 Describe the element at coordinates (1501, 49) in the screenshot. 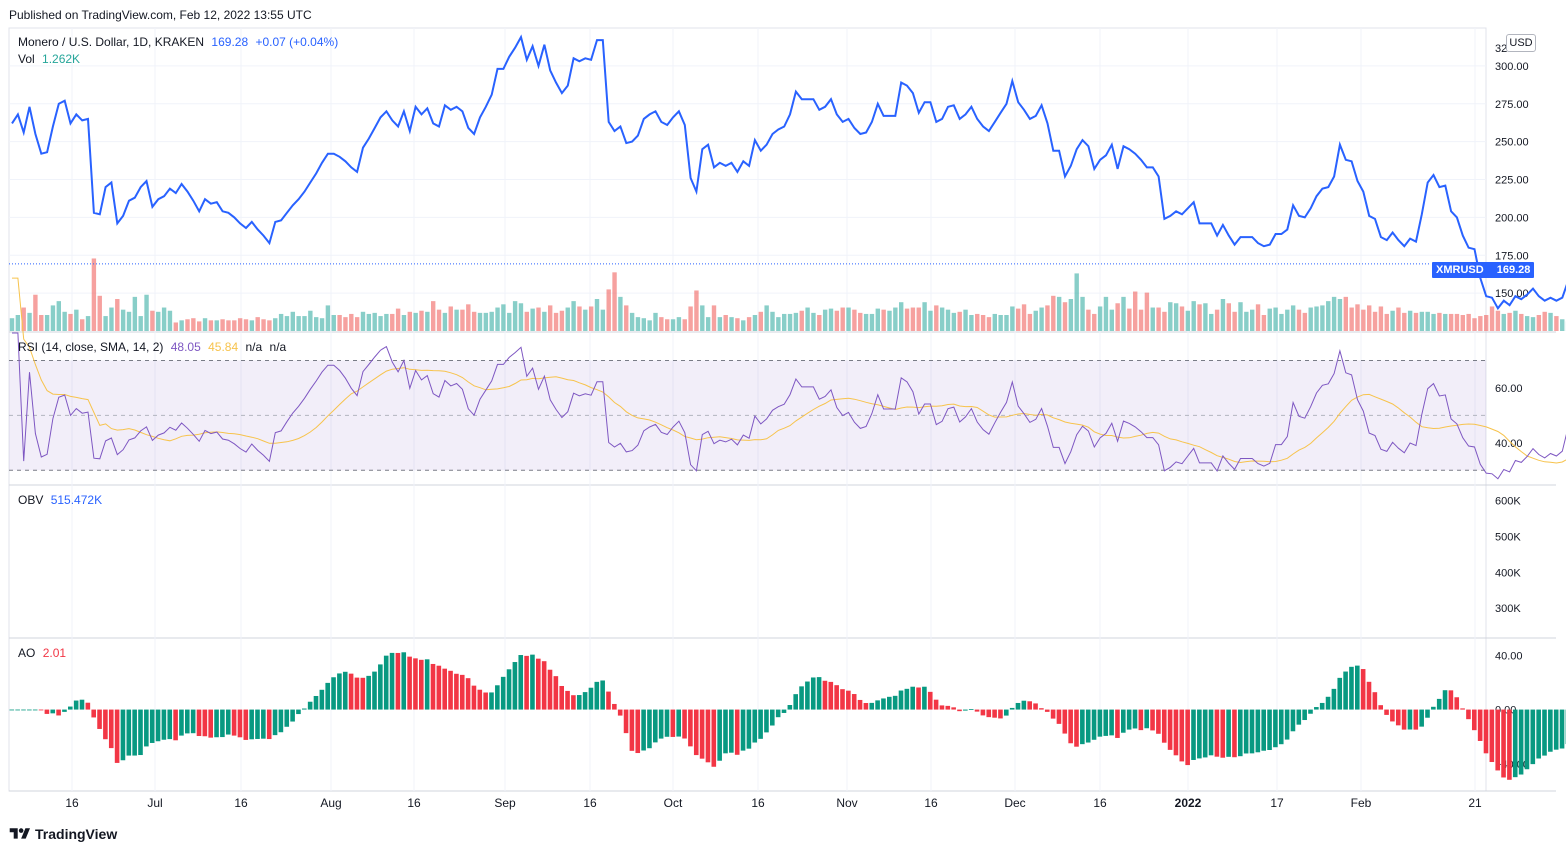

I see `price-tick-label: 32` at that location.